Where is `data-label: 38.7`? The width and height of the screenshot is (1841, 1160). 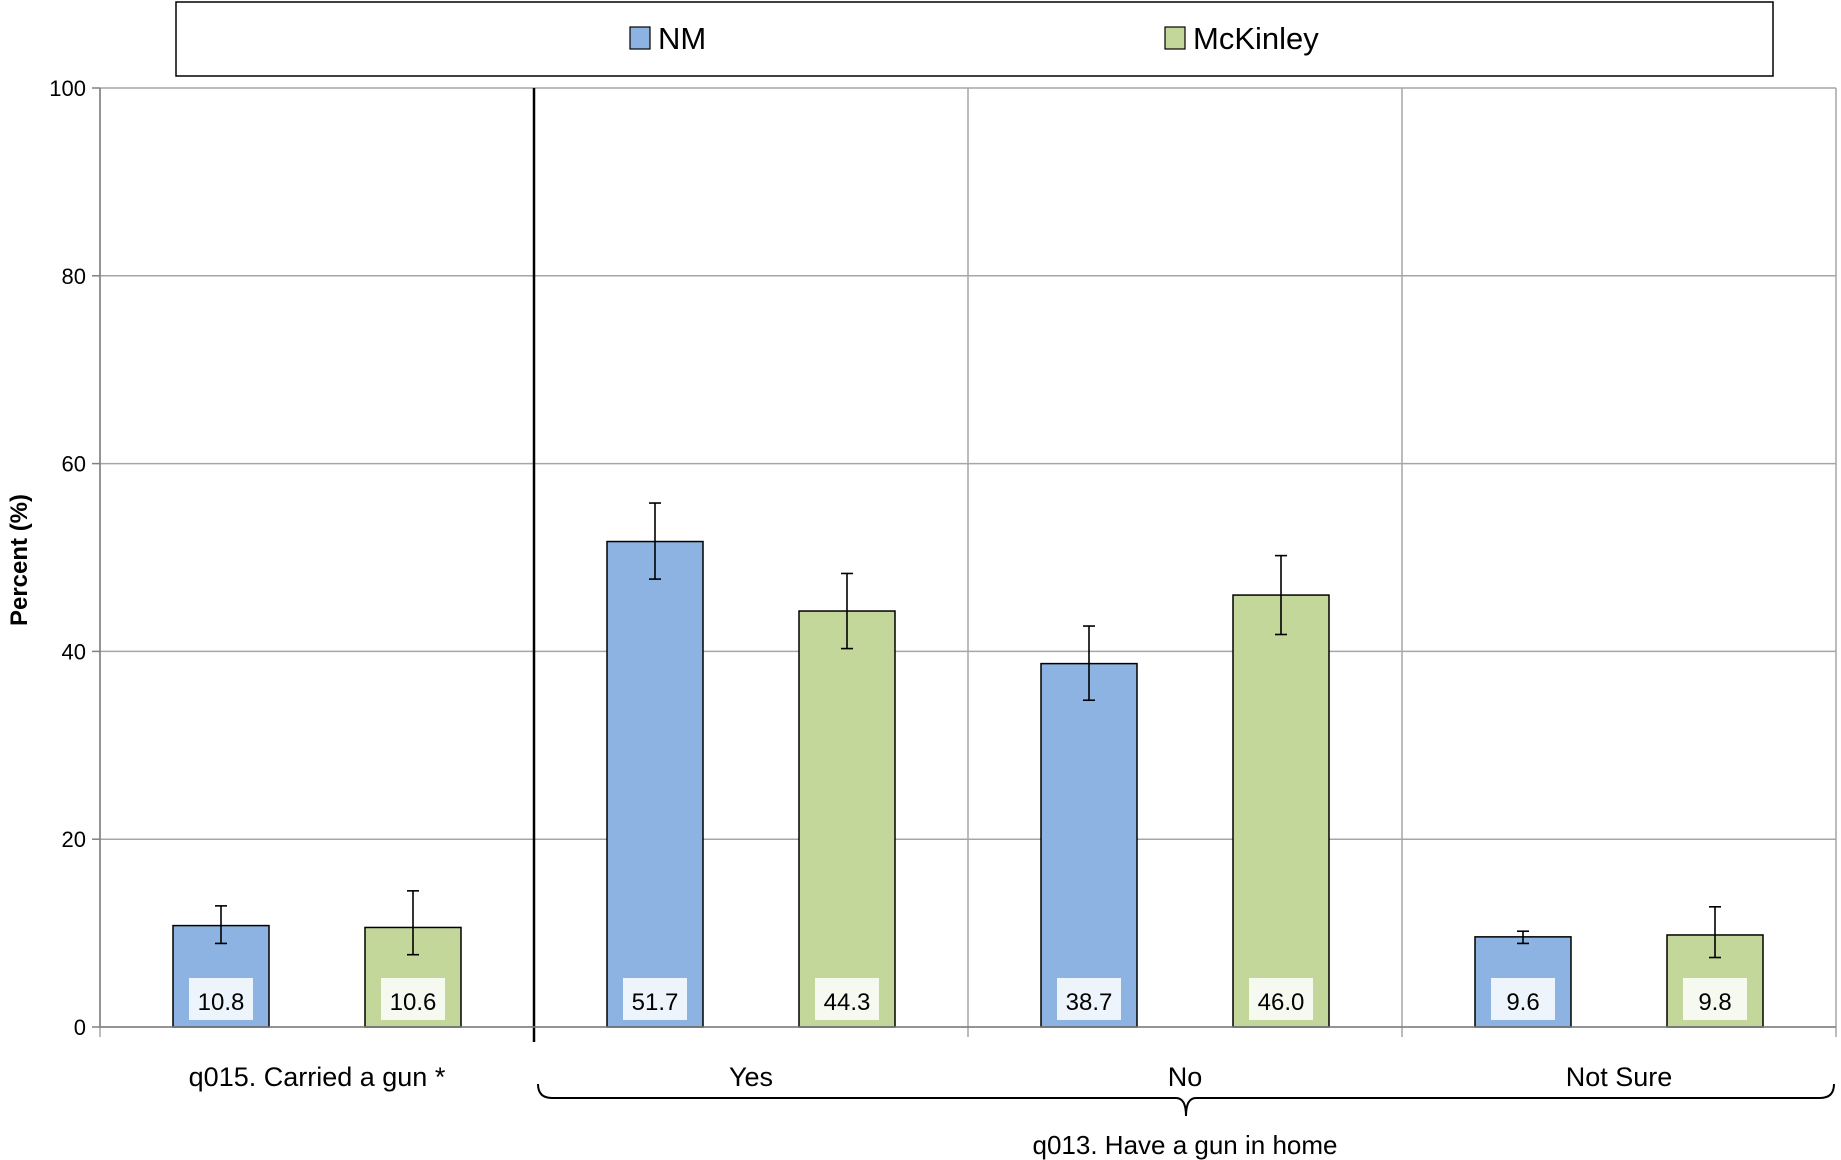
data-label: 38.7 is located at coordinates (1089, 1002).